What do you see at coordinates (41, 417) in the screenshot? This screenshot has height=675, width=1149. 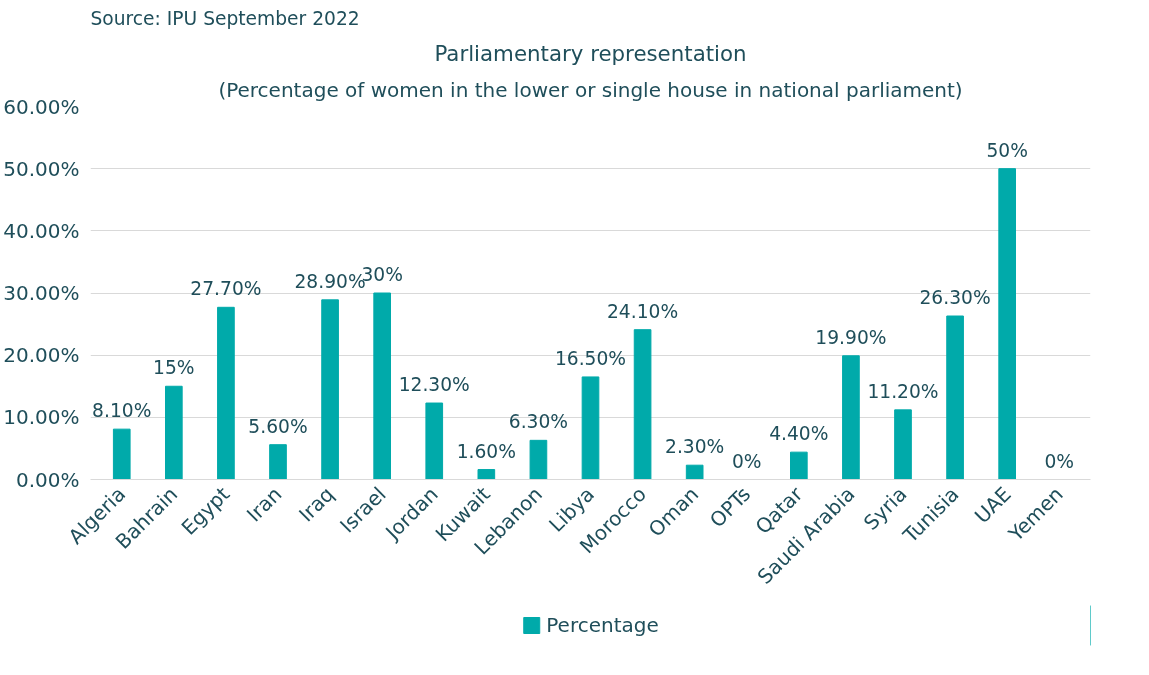 I see `y-tick-label: 10.00%` at bounding box center [41, 417].